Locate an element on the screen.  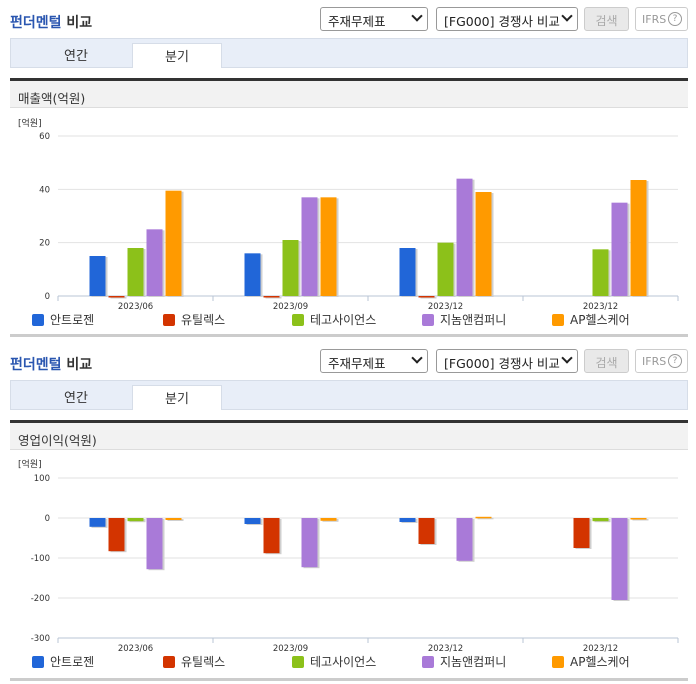
y-tick-label: -100 is located at coordinates (40, 559).